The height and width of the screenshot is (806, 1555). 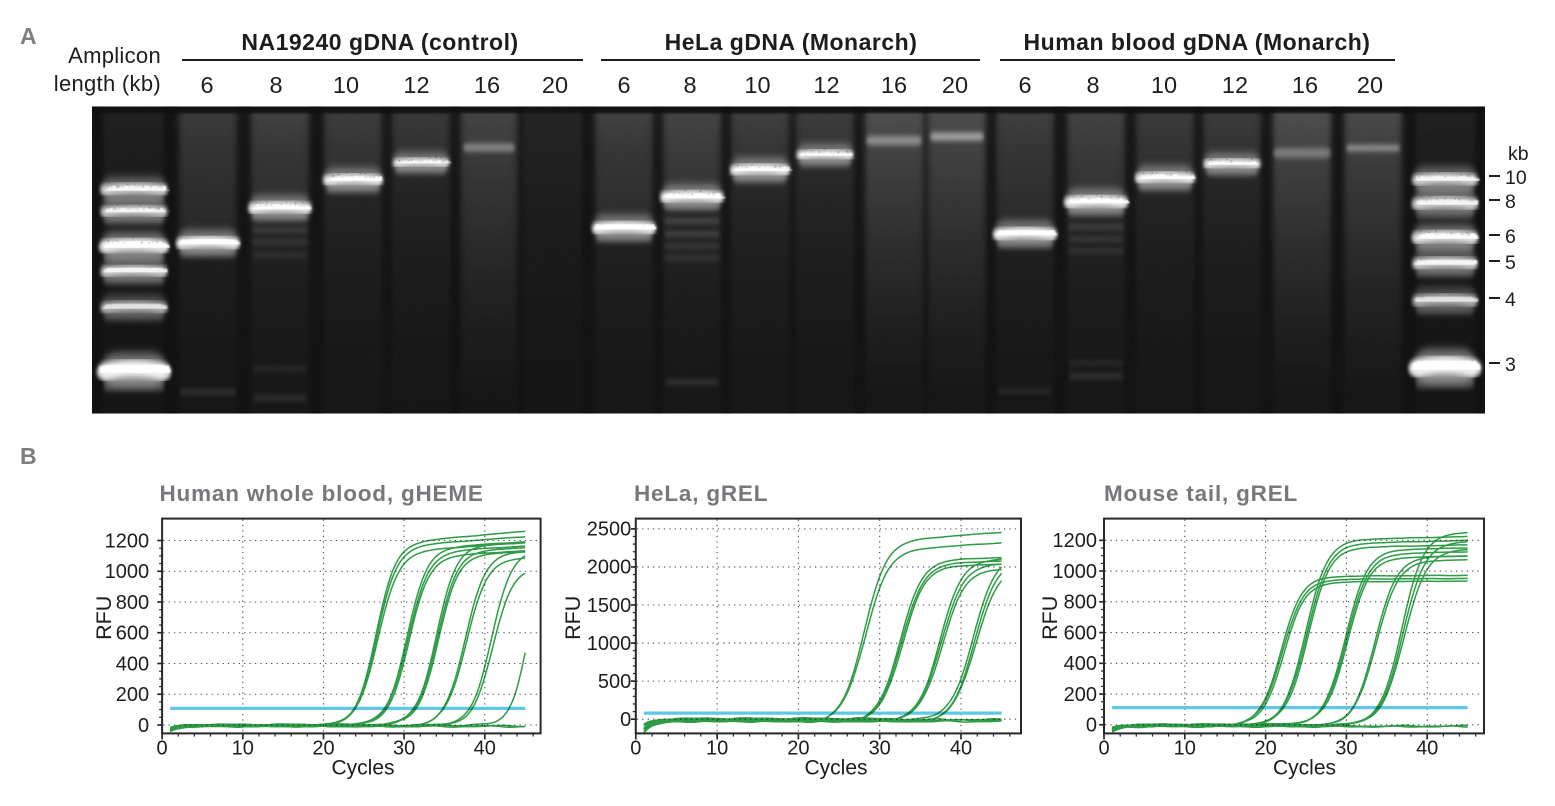 I want to click on svg-text: 500, so click(x=614, y=682).